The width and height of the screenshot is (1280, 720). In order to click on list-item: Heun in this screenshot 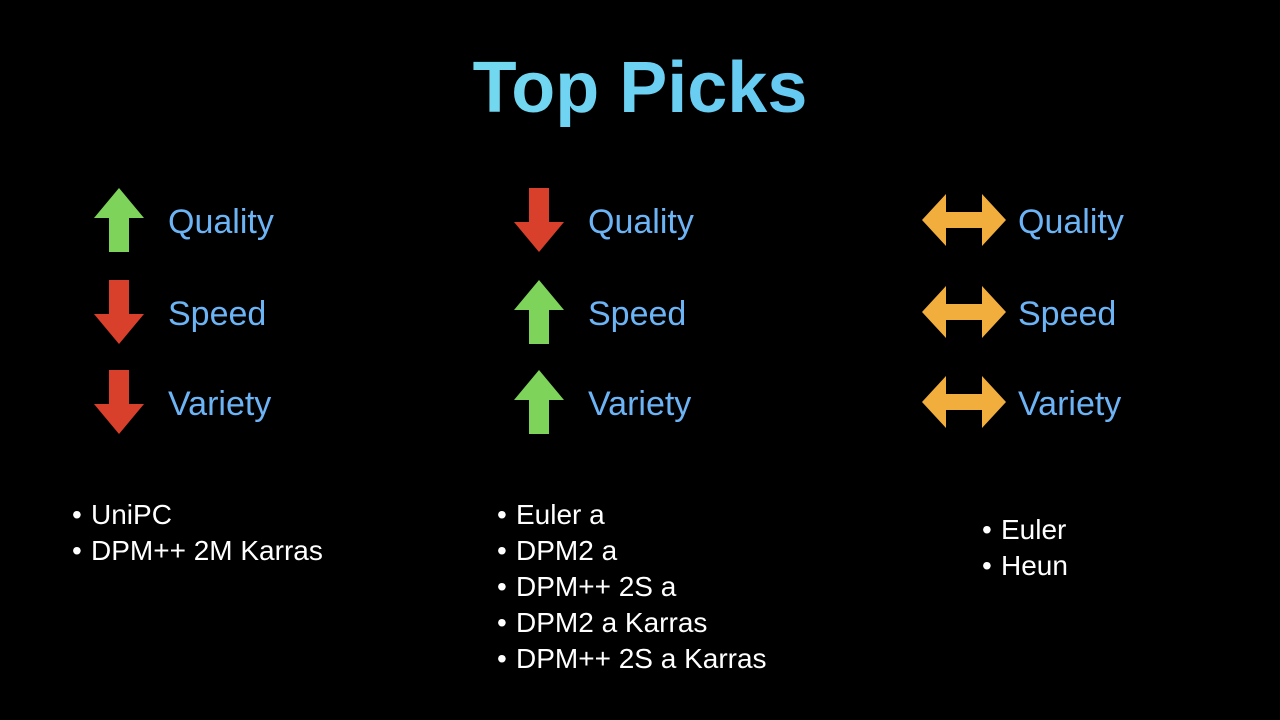, I will do `click(1025, 566)`.